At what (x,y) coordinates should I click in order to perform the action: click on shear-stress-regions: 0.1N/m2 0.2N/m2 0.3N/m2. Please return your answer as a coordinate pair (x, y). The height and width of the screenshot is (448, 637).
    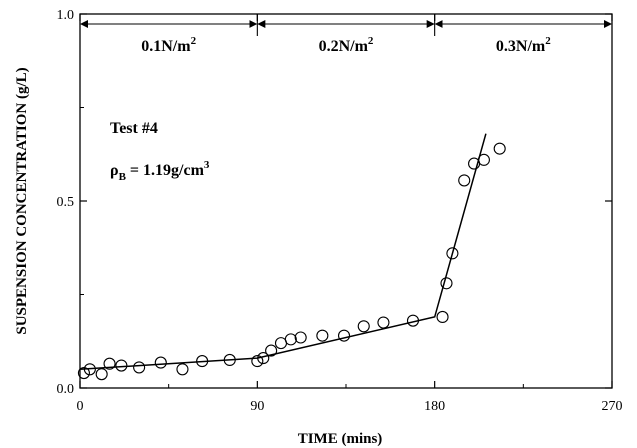
    Looking at the image, I should click on (346, 34).